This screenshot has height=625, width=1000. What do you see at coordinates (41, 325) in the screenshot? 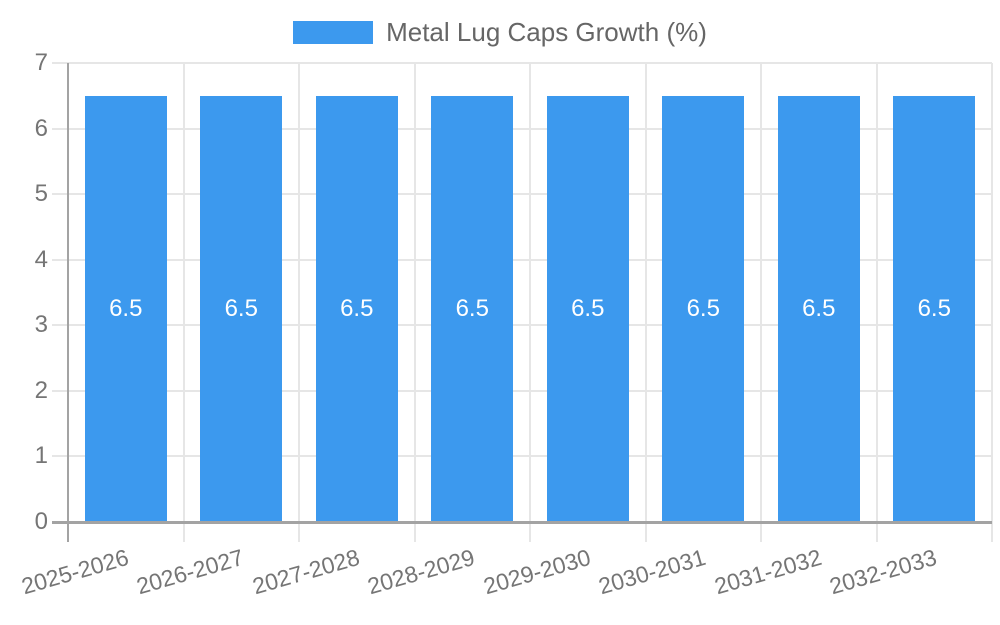
I see `y-tick-label: 3` at bounding box center [41, 325].